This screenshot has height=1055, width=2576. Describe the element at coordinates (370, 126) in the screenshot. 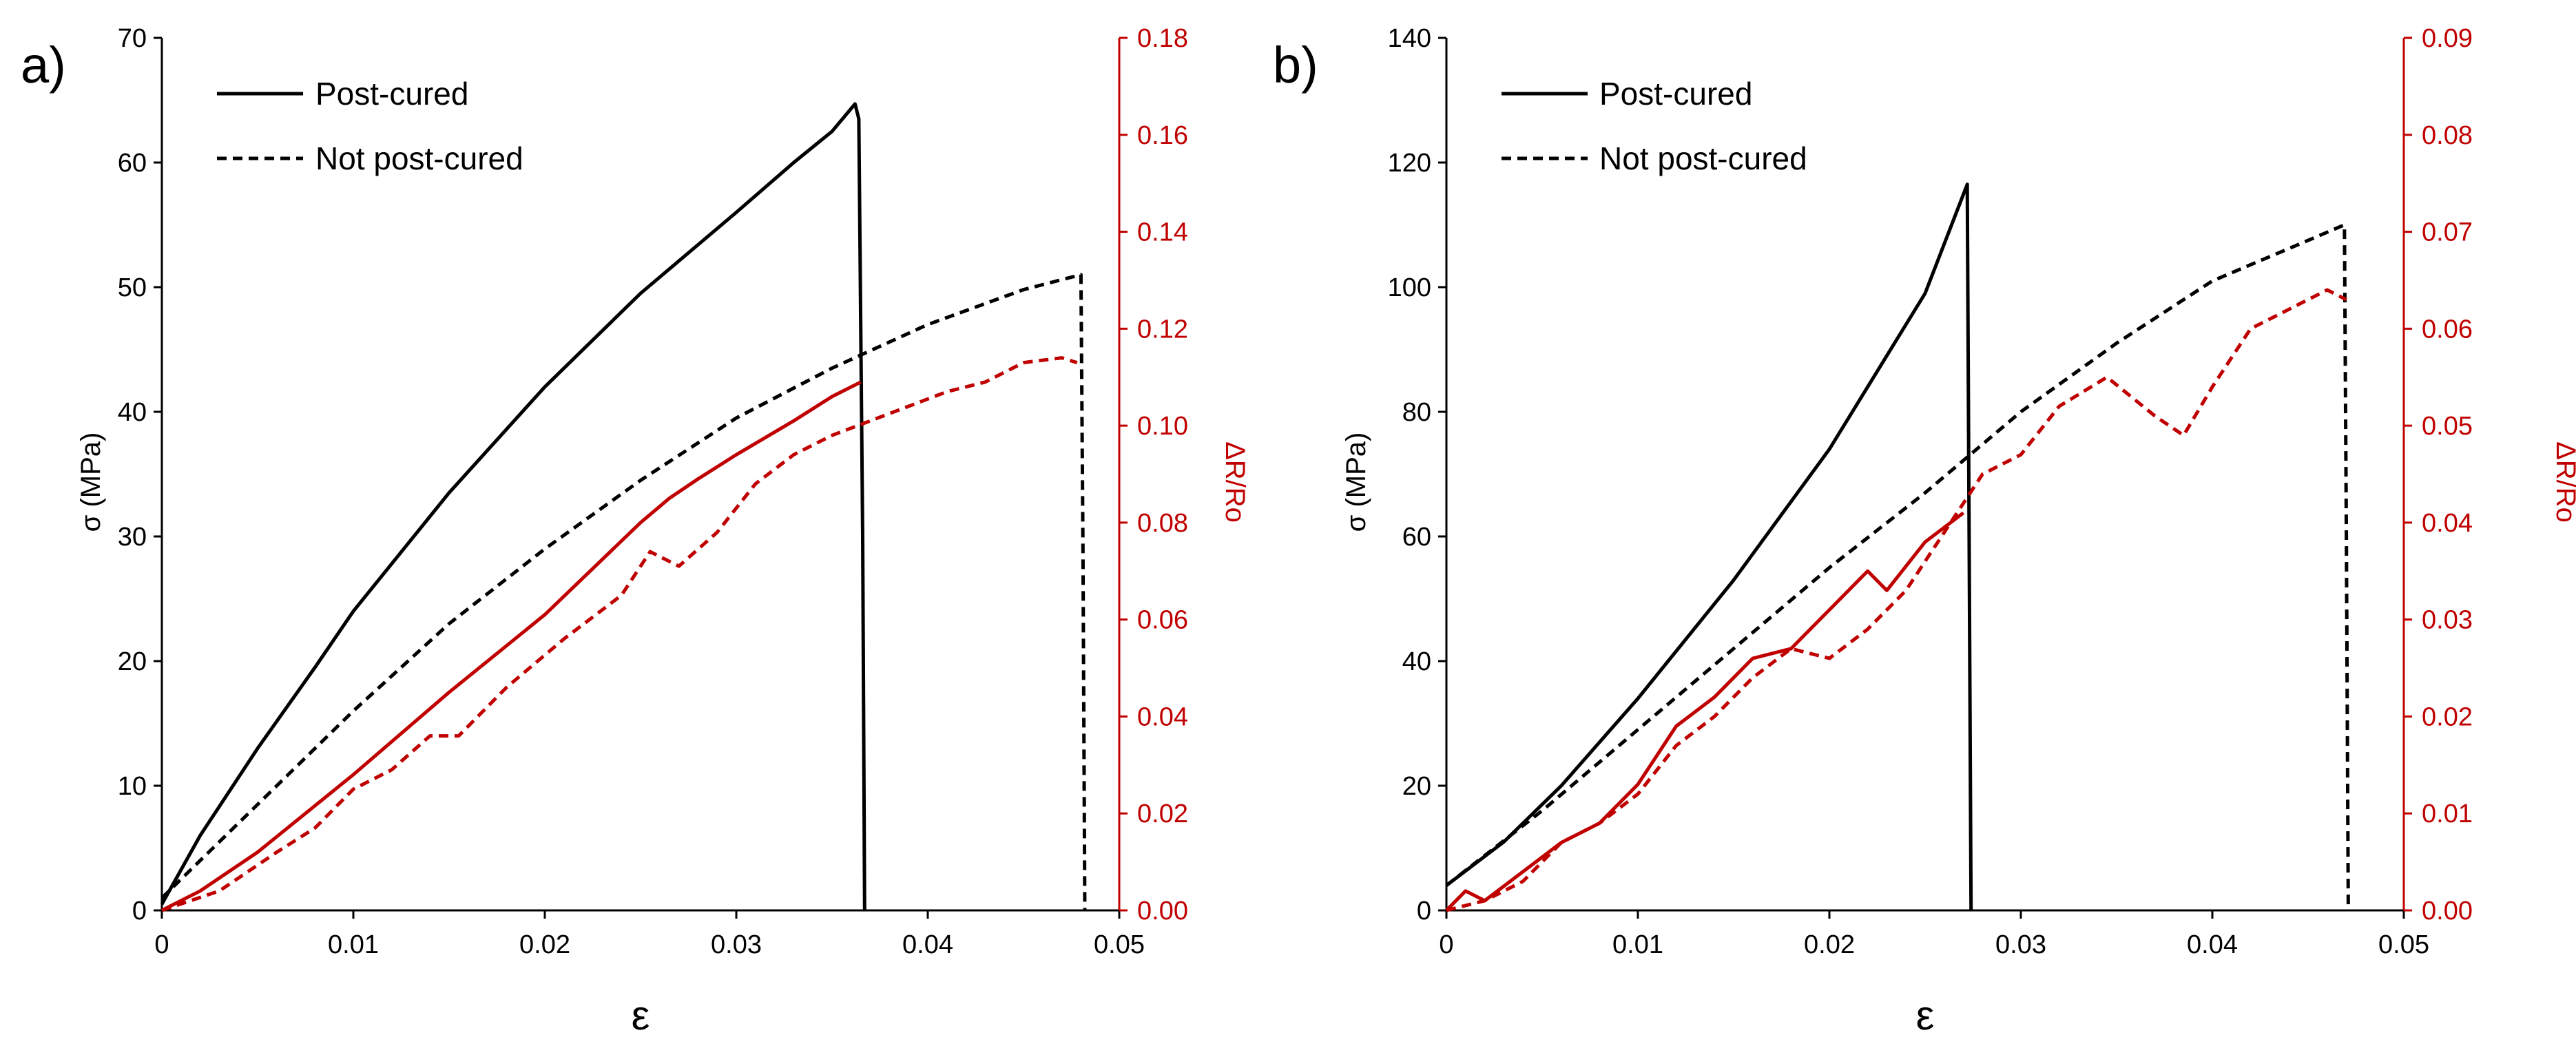

I see `legend-a: Post-cured Not post-cured` at that location.